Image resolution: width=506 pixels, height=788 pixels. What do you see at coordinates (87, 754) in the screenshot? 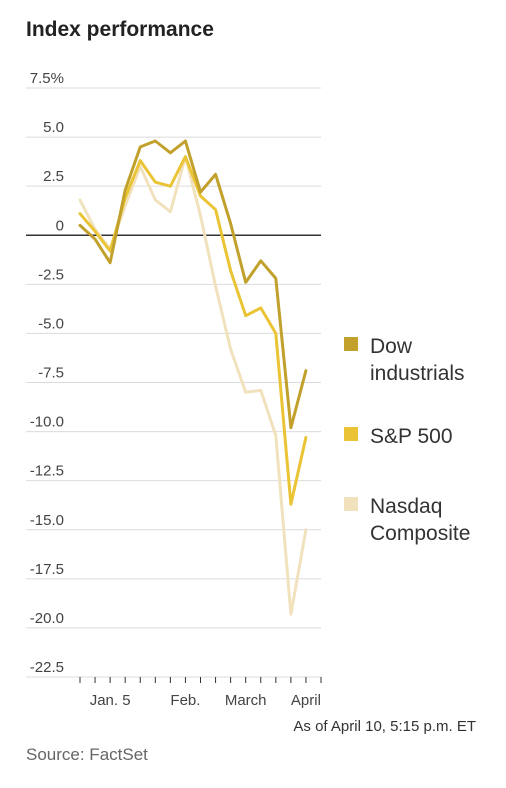
I see `source-label: Source: FactSet` at bounding box center [87, 754].